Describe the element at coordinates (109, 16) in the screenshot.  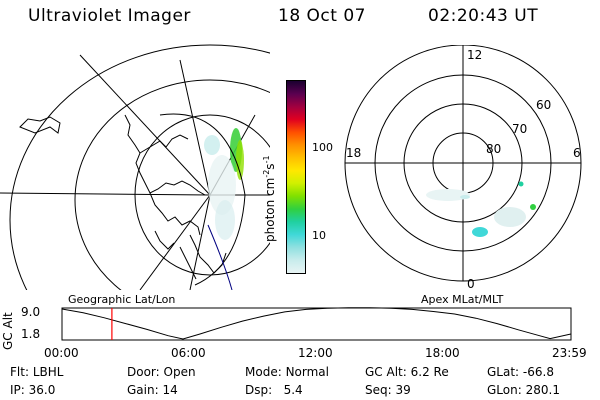
I see `instrument-title: Ultraviolet Imager` at that location.